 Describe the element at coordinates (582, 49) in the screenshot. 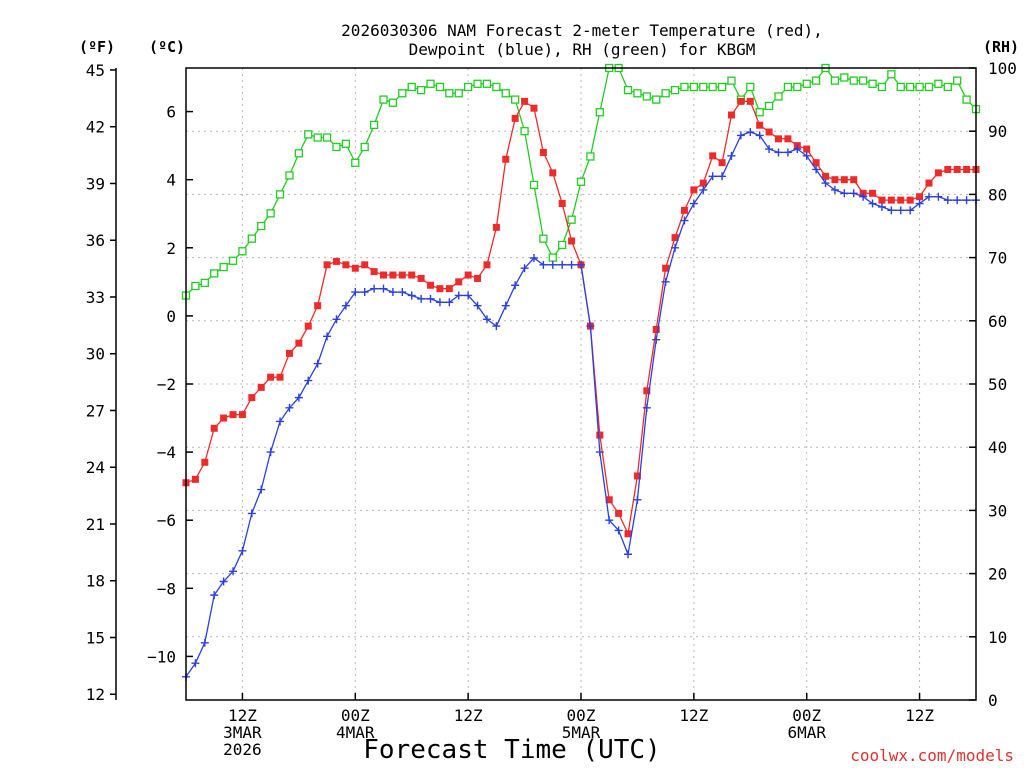

I see `chart-title-line2: Dewpoint (blue), RH (green) for KBGM` at that location.